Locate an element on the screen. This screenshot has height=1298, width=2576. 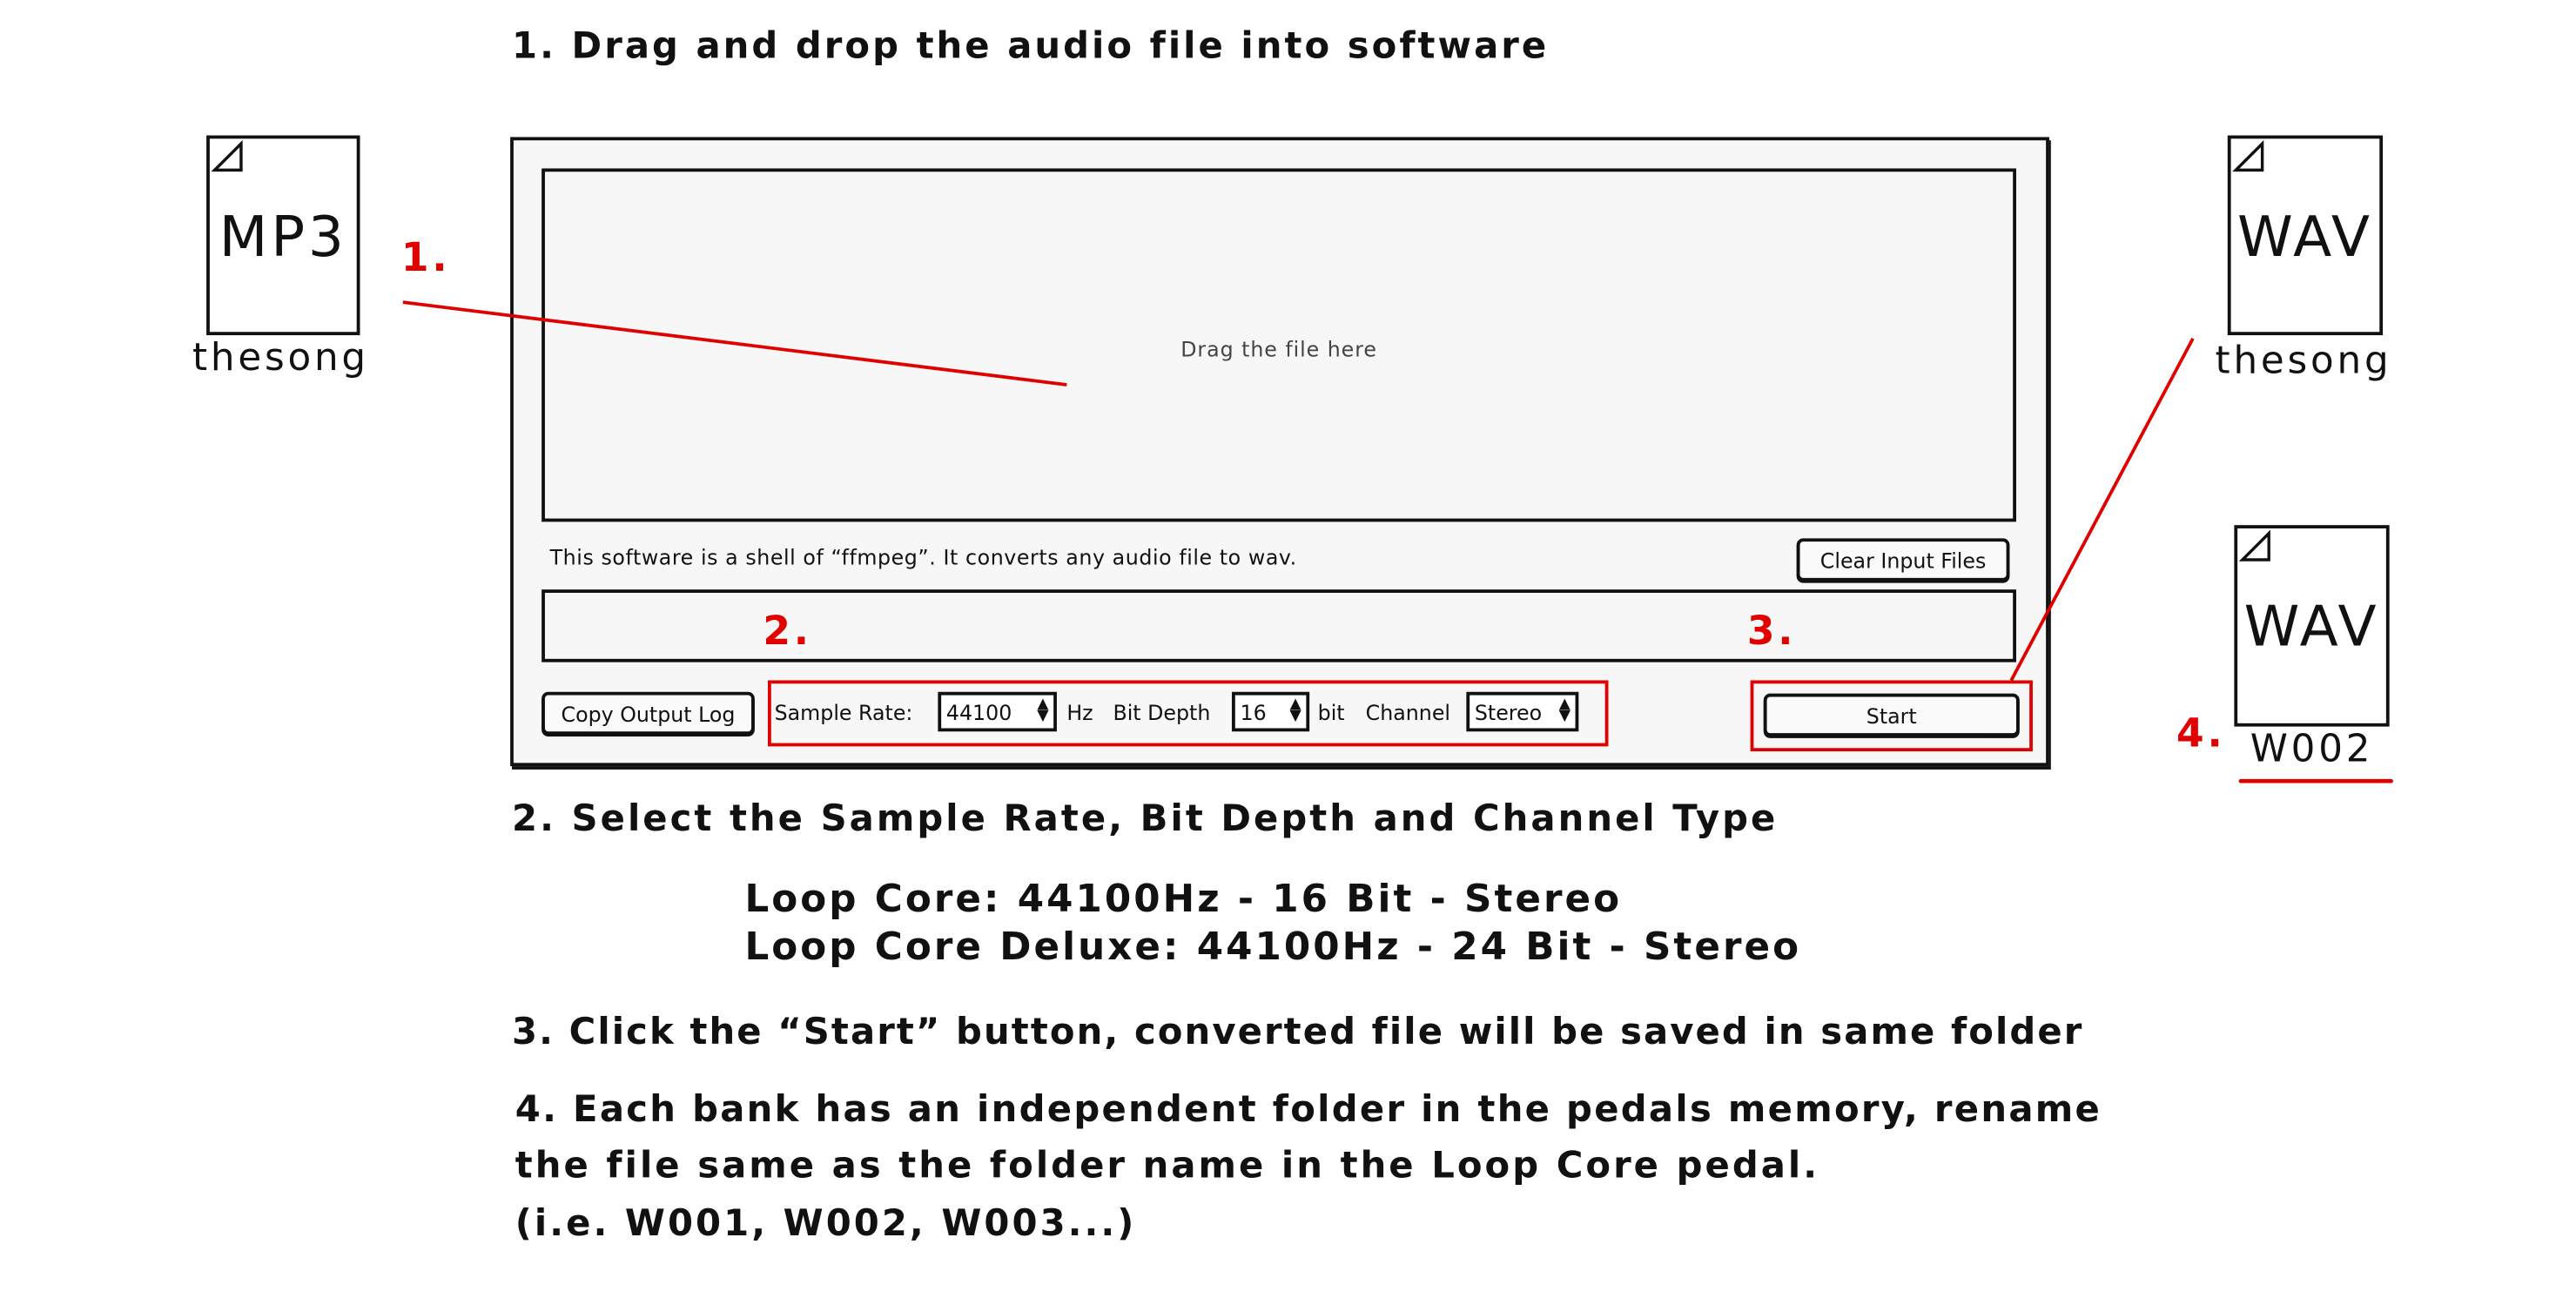
mp3-file-icon: MP3 is located at coordinates (283, 235).